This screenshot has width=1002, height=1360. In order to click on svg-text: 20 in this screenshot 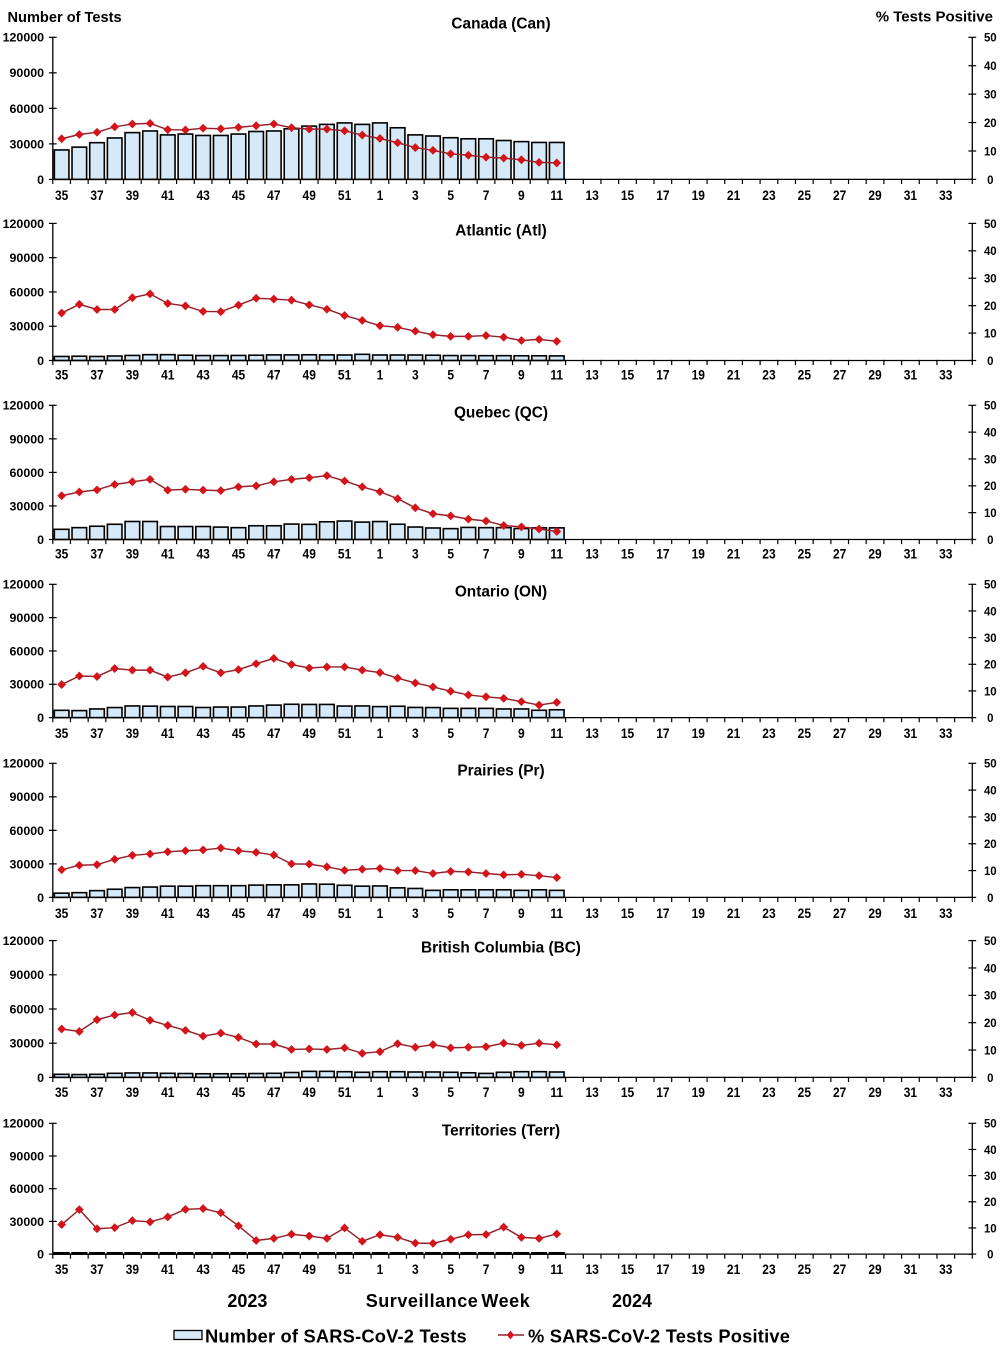, I will do `click(990, 1023)`.